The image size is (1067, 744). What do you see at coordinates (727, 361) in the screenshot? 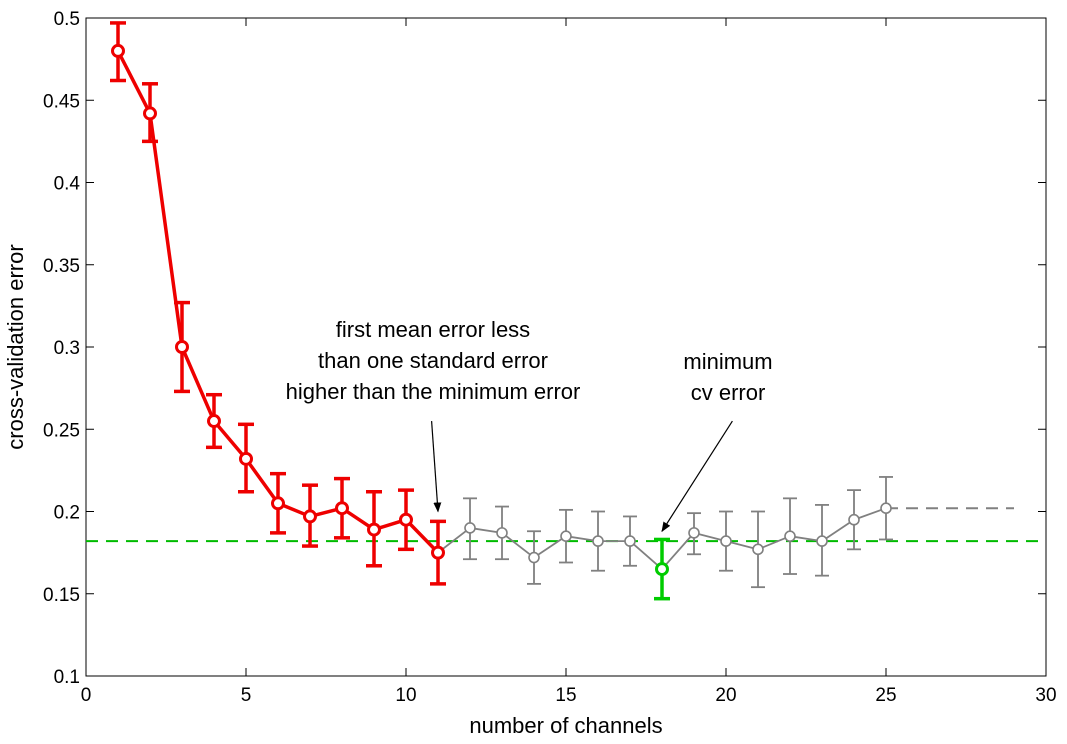
I see `annotation-1-line-0: minimum` at bounding box center [727, 361].